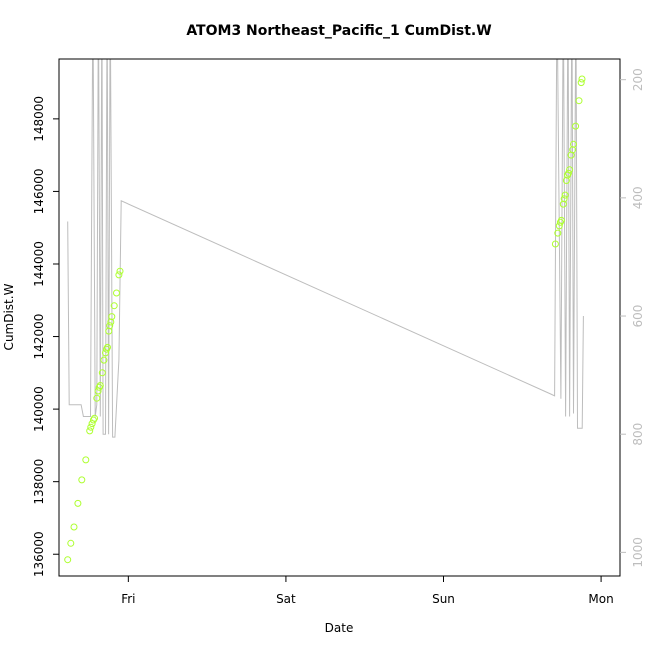 The width and height of the screenshot is (650, 650). Describe the element at coordinates (39, 337) in the screenshot. I see `y-tick-label: 142000` at that location.